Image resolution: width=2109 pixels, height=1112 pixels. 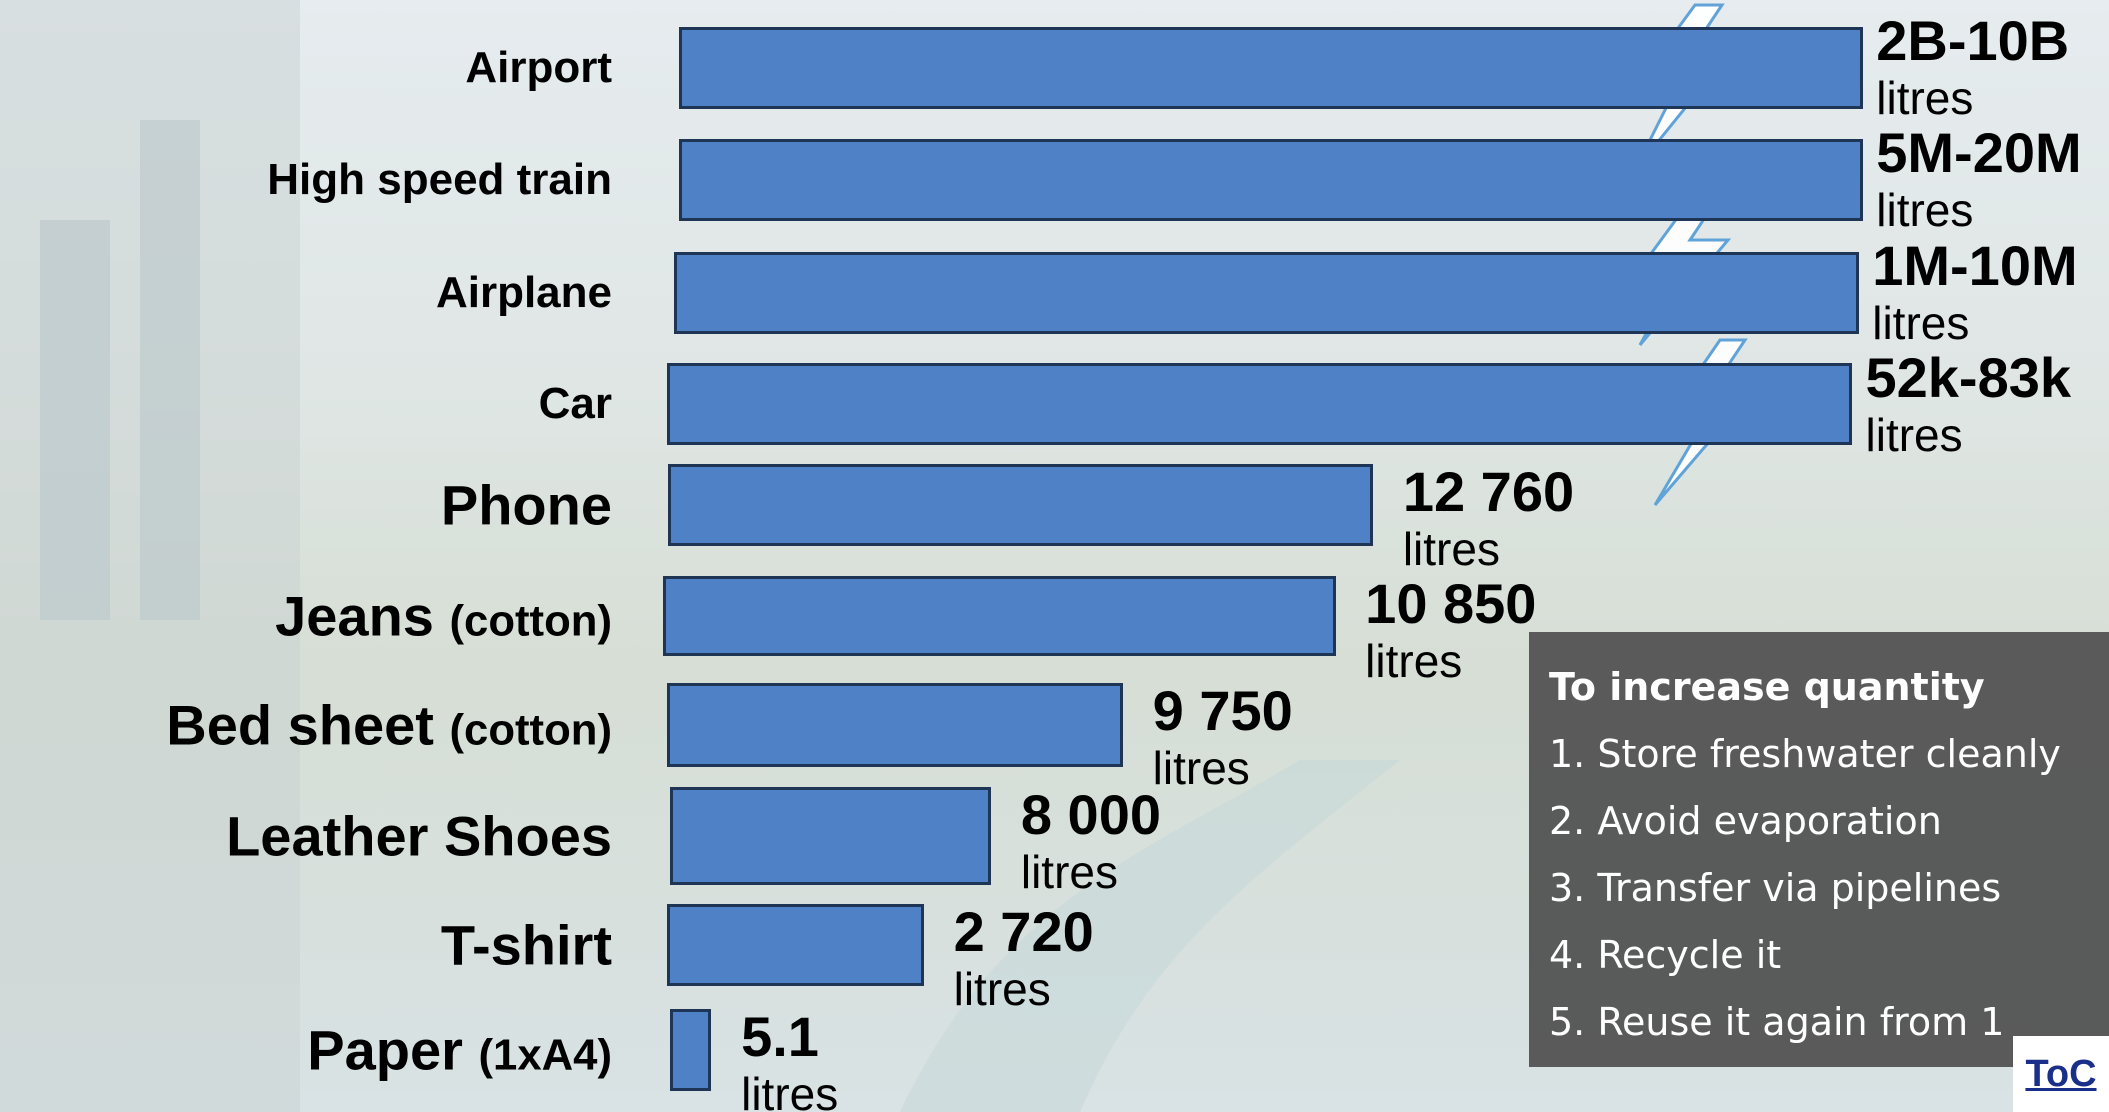 I want to click on label-text: Airport, so click(x=538, y=67).